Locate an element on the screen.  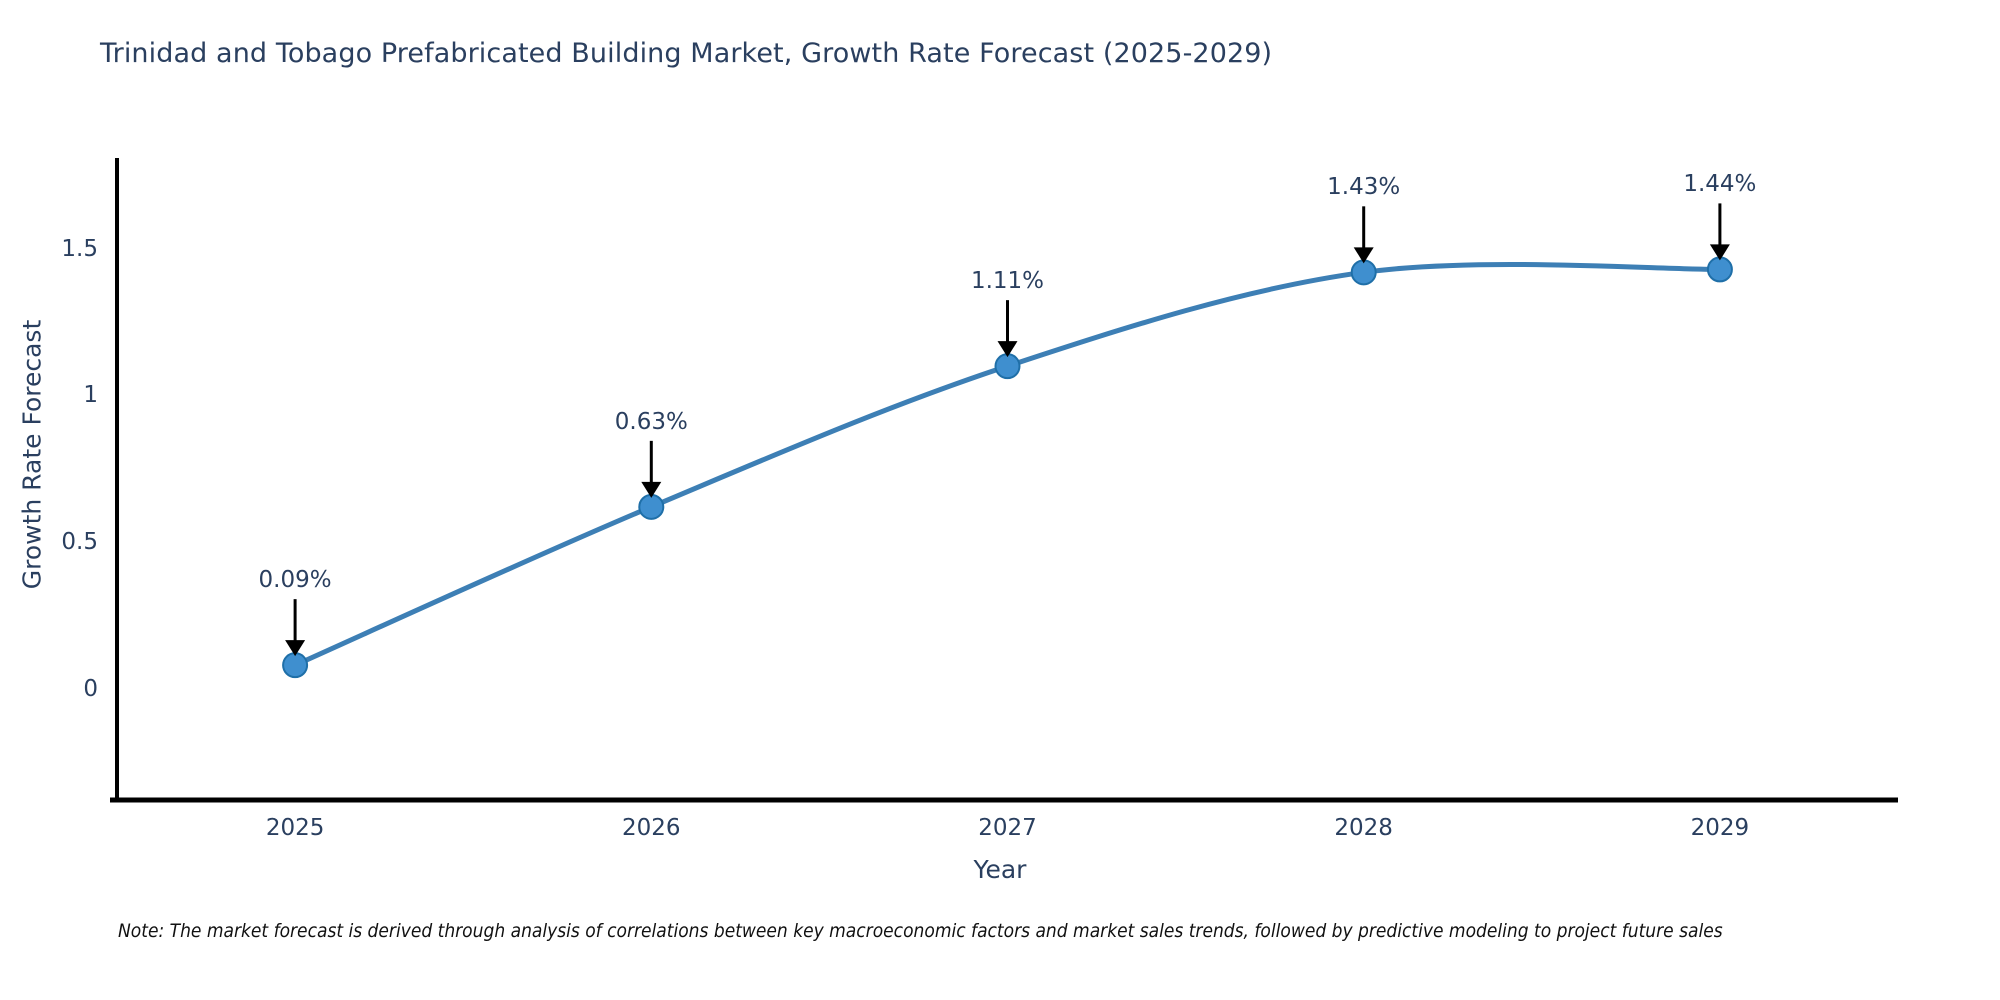
y-tick-label: 0.5 is located at coordinates (79, 541).